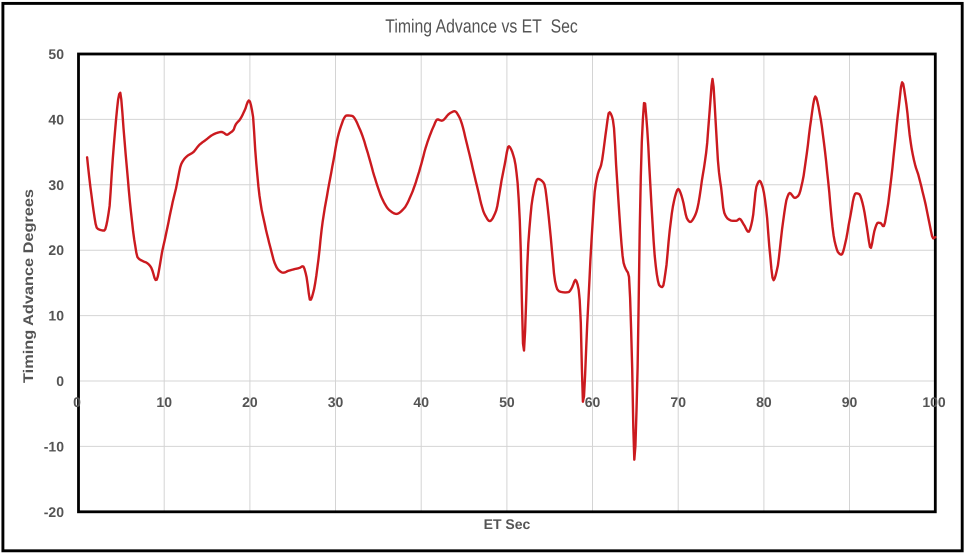 The height and width of the screenshot is (556, 965). Describe the element at coordinates (593, 402) in the screenshot. I see `svg-text: 60` at that location.